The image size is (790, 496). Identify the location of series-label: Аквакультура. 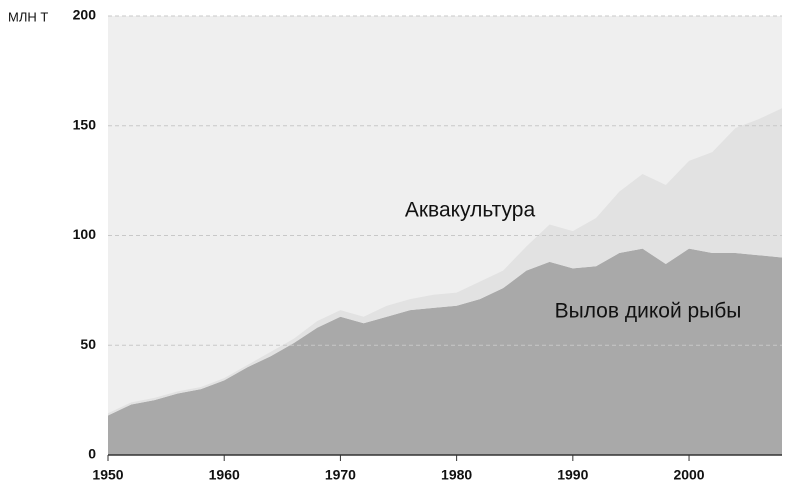
(470, 210).